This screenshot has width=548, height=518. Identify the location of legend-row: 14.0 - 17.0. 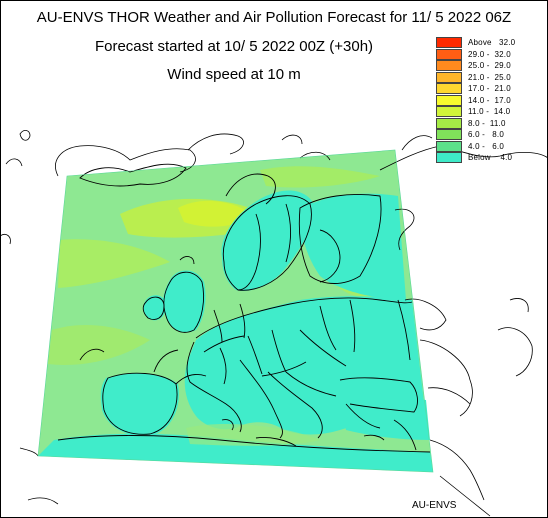
(491, 100).